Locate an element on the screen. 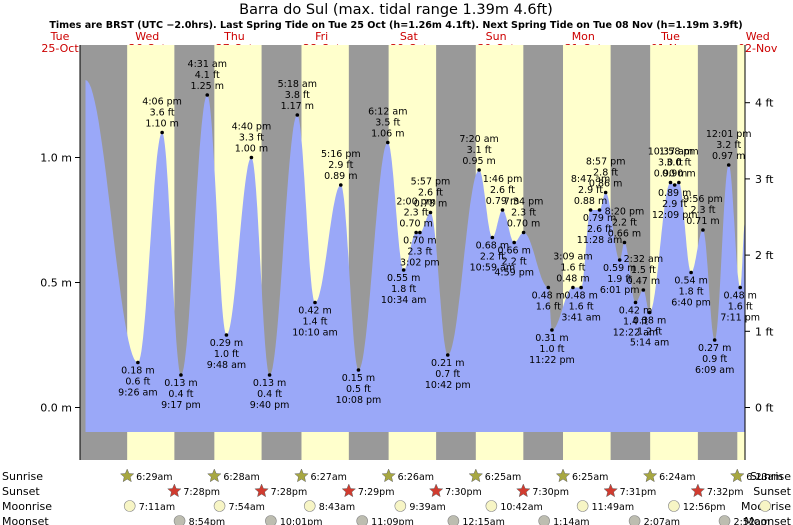  astro-time-label: 6:29am is located at coordinates (154, 477).